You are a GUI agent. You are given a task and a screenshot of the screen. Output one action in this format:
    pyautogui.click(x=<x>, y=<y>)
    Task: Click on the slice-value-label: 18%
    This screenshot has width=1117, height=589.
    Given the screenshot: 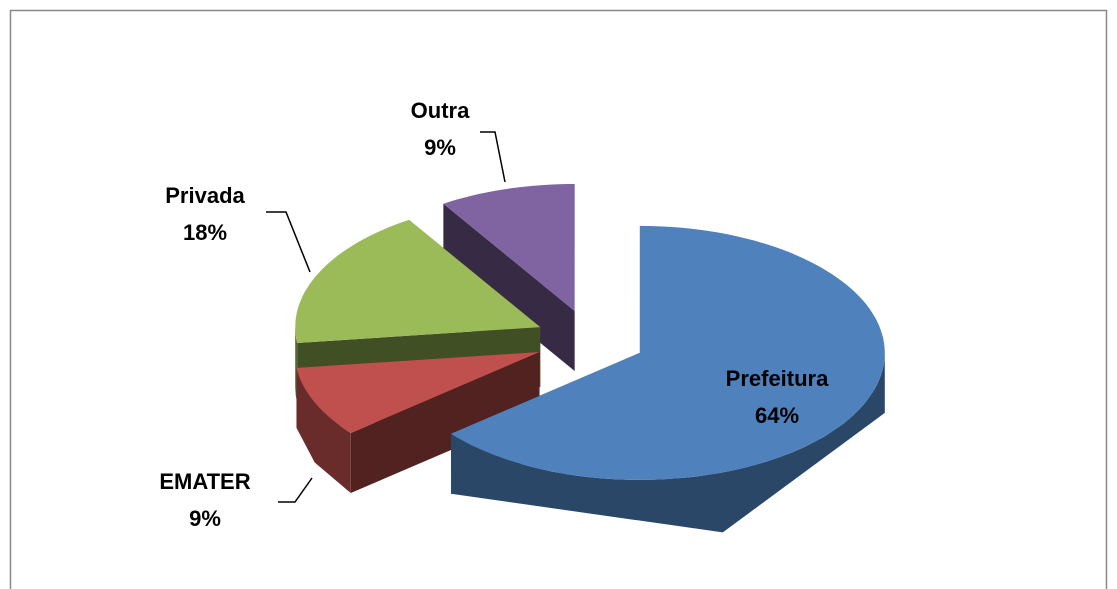 What is the action you would take?
    pyautogui.click(x=205, y=232)
    